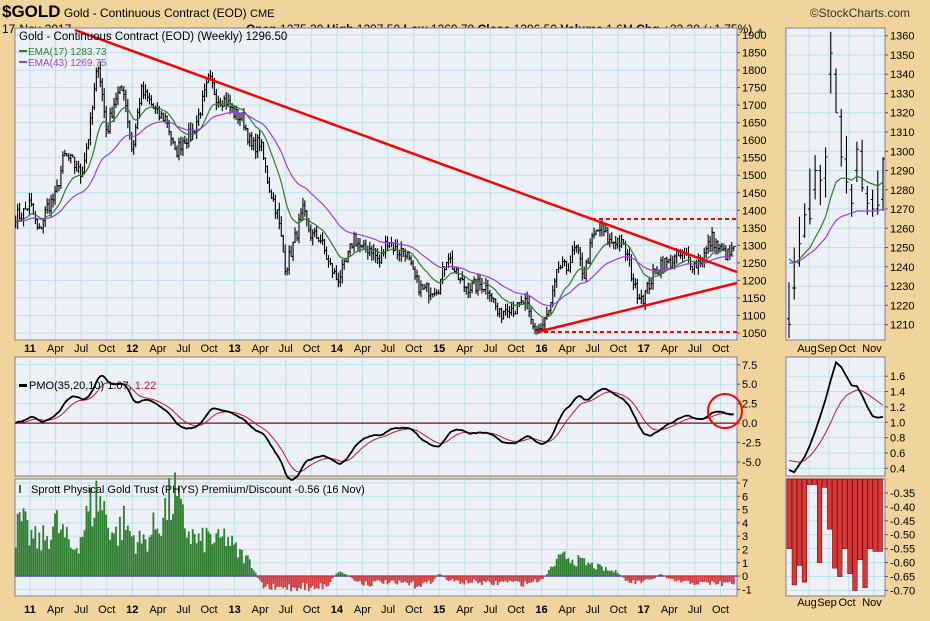  What do you see at coordinates (30, 610) in the screenshot?
I see `x-tick-label: 11` at bounding box center [30, 610].